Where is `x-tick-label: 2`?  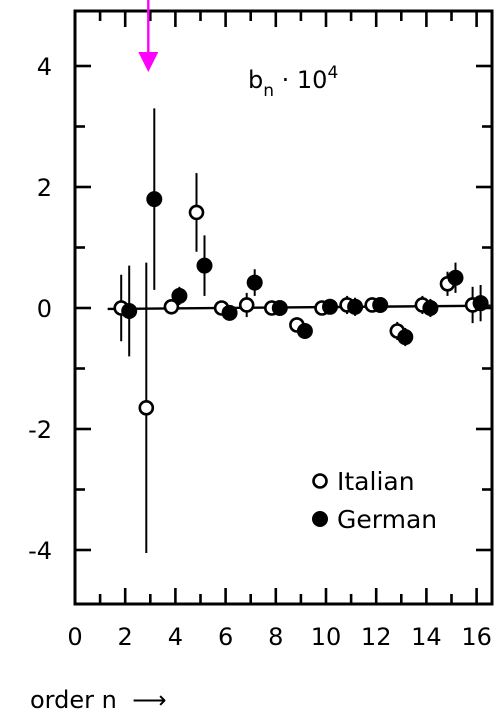 x-tick-label: 2 is located at coordinates (125, 637).